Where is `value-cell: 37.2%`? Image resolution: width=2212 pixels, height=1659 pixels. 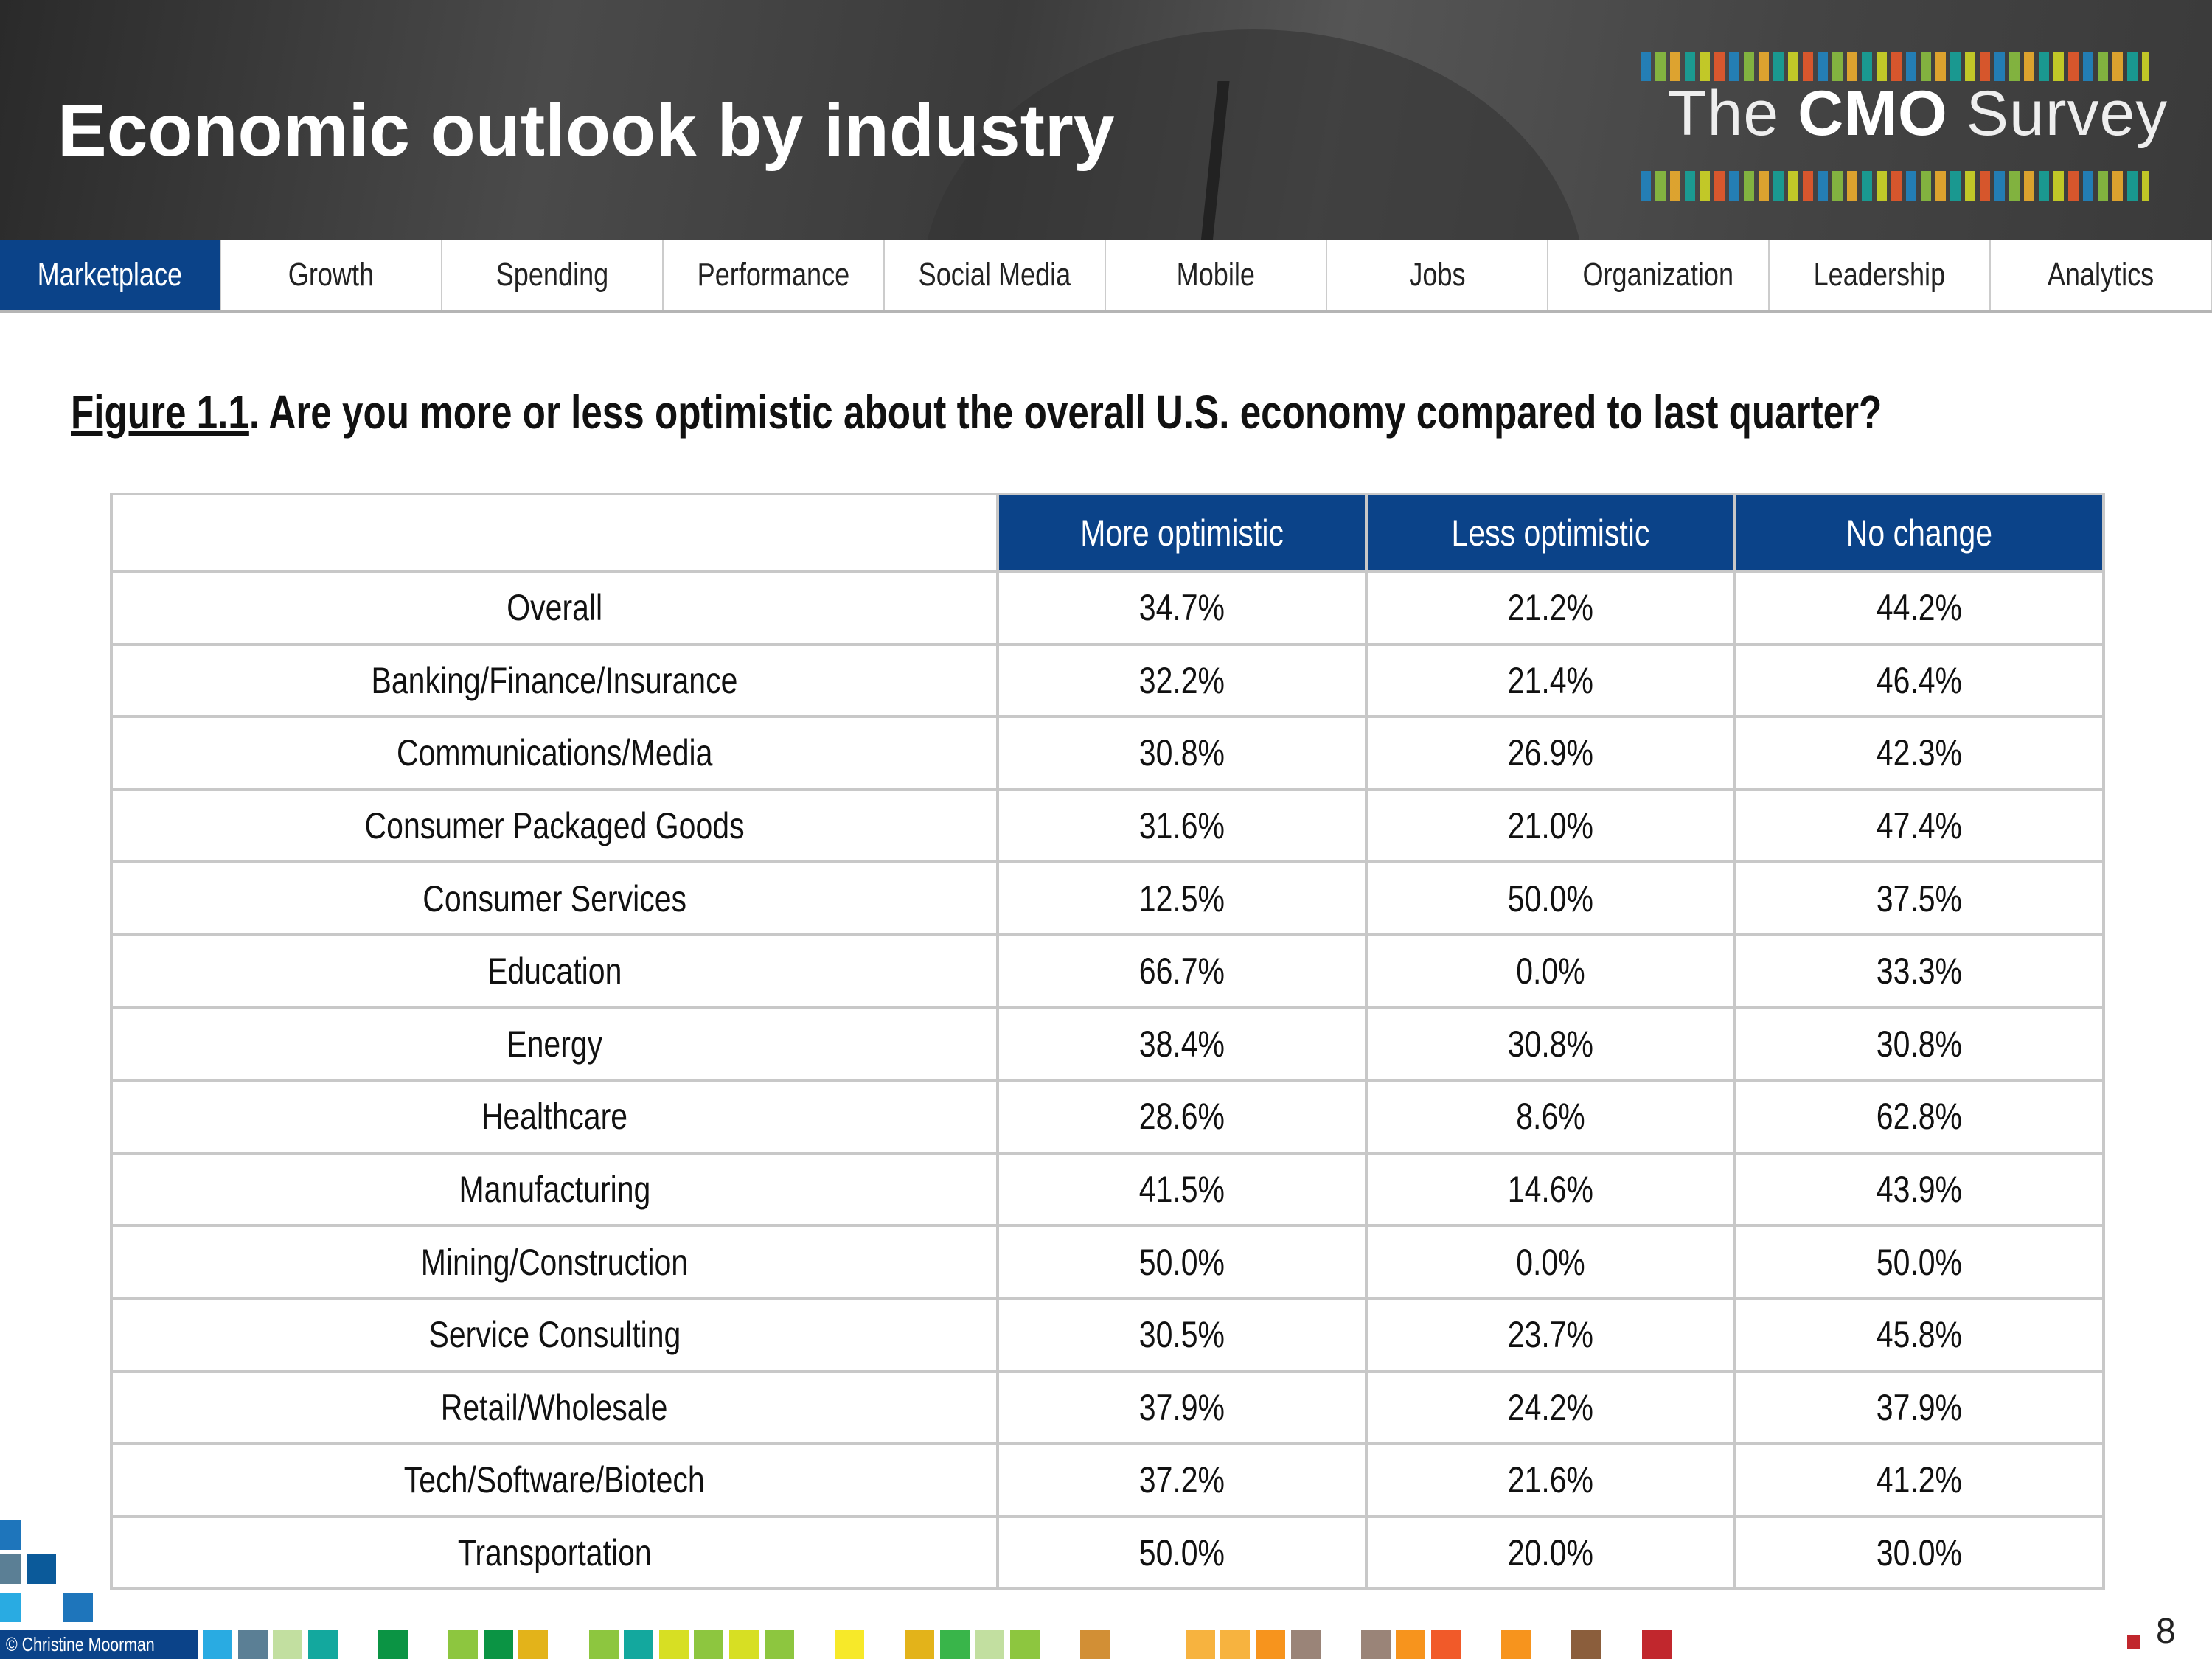 value-cell: 37.2% is located at coordinates (1182, 1480).